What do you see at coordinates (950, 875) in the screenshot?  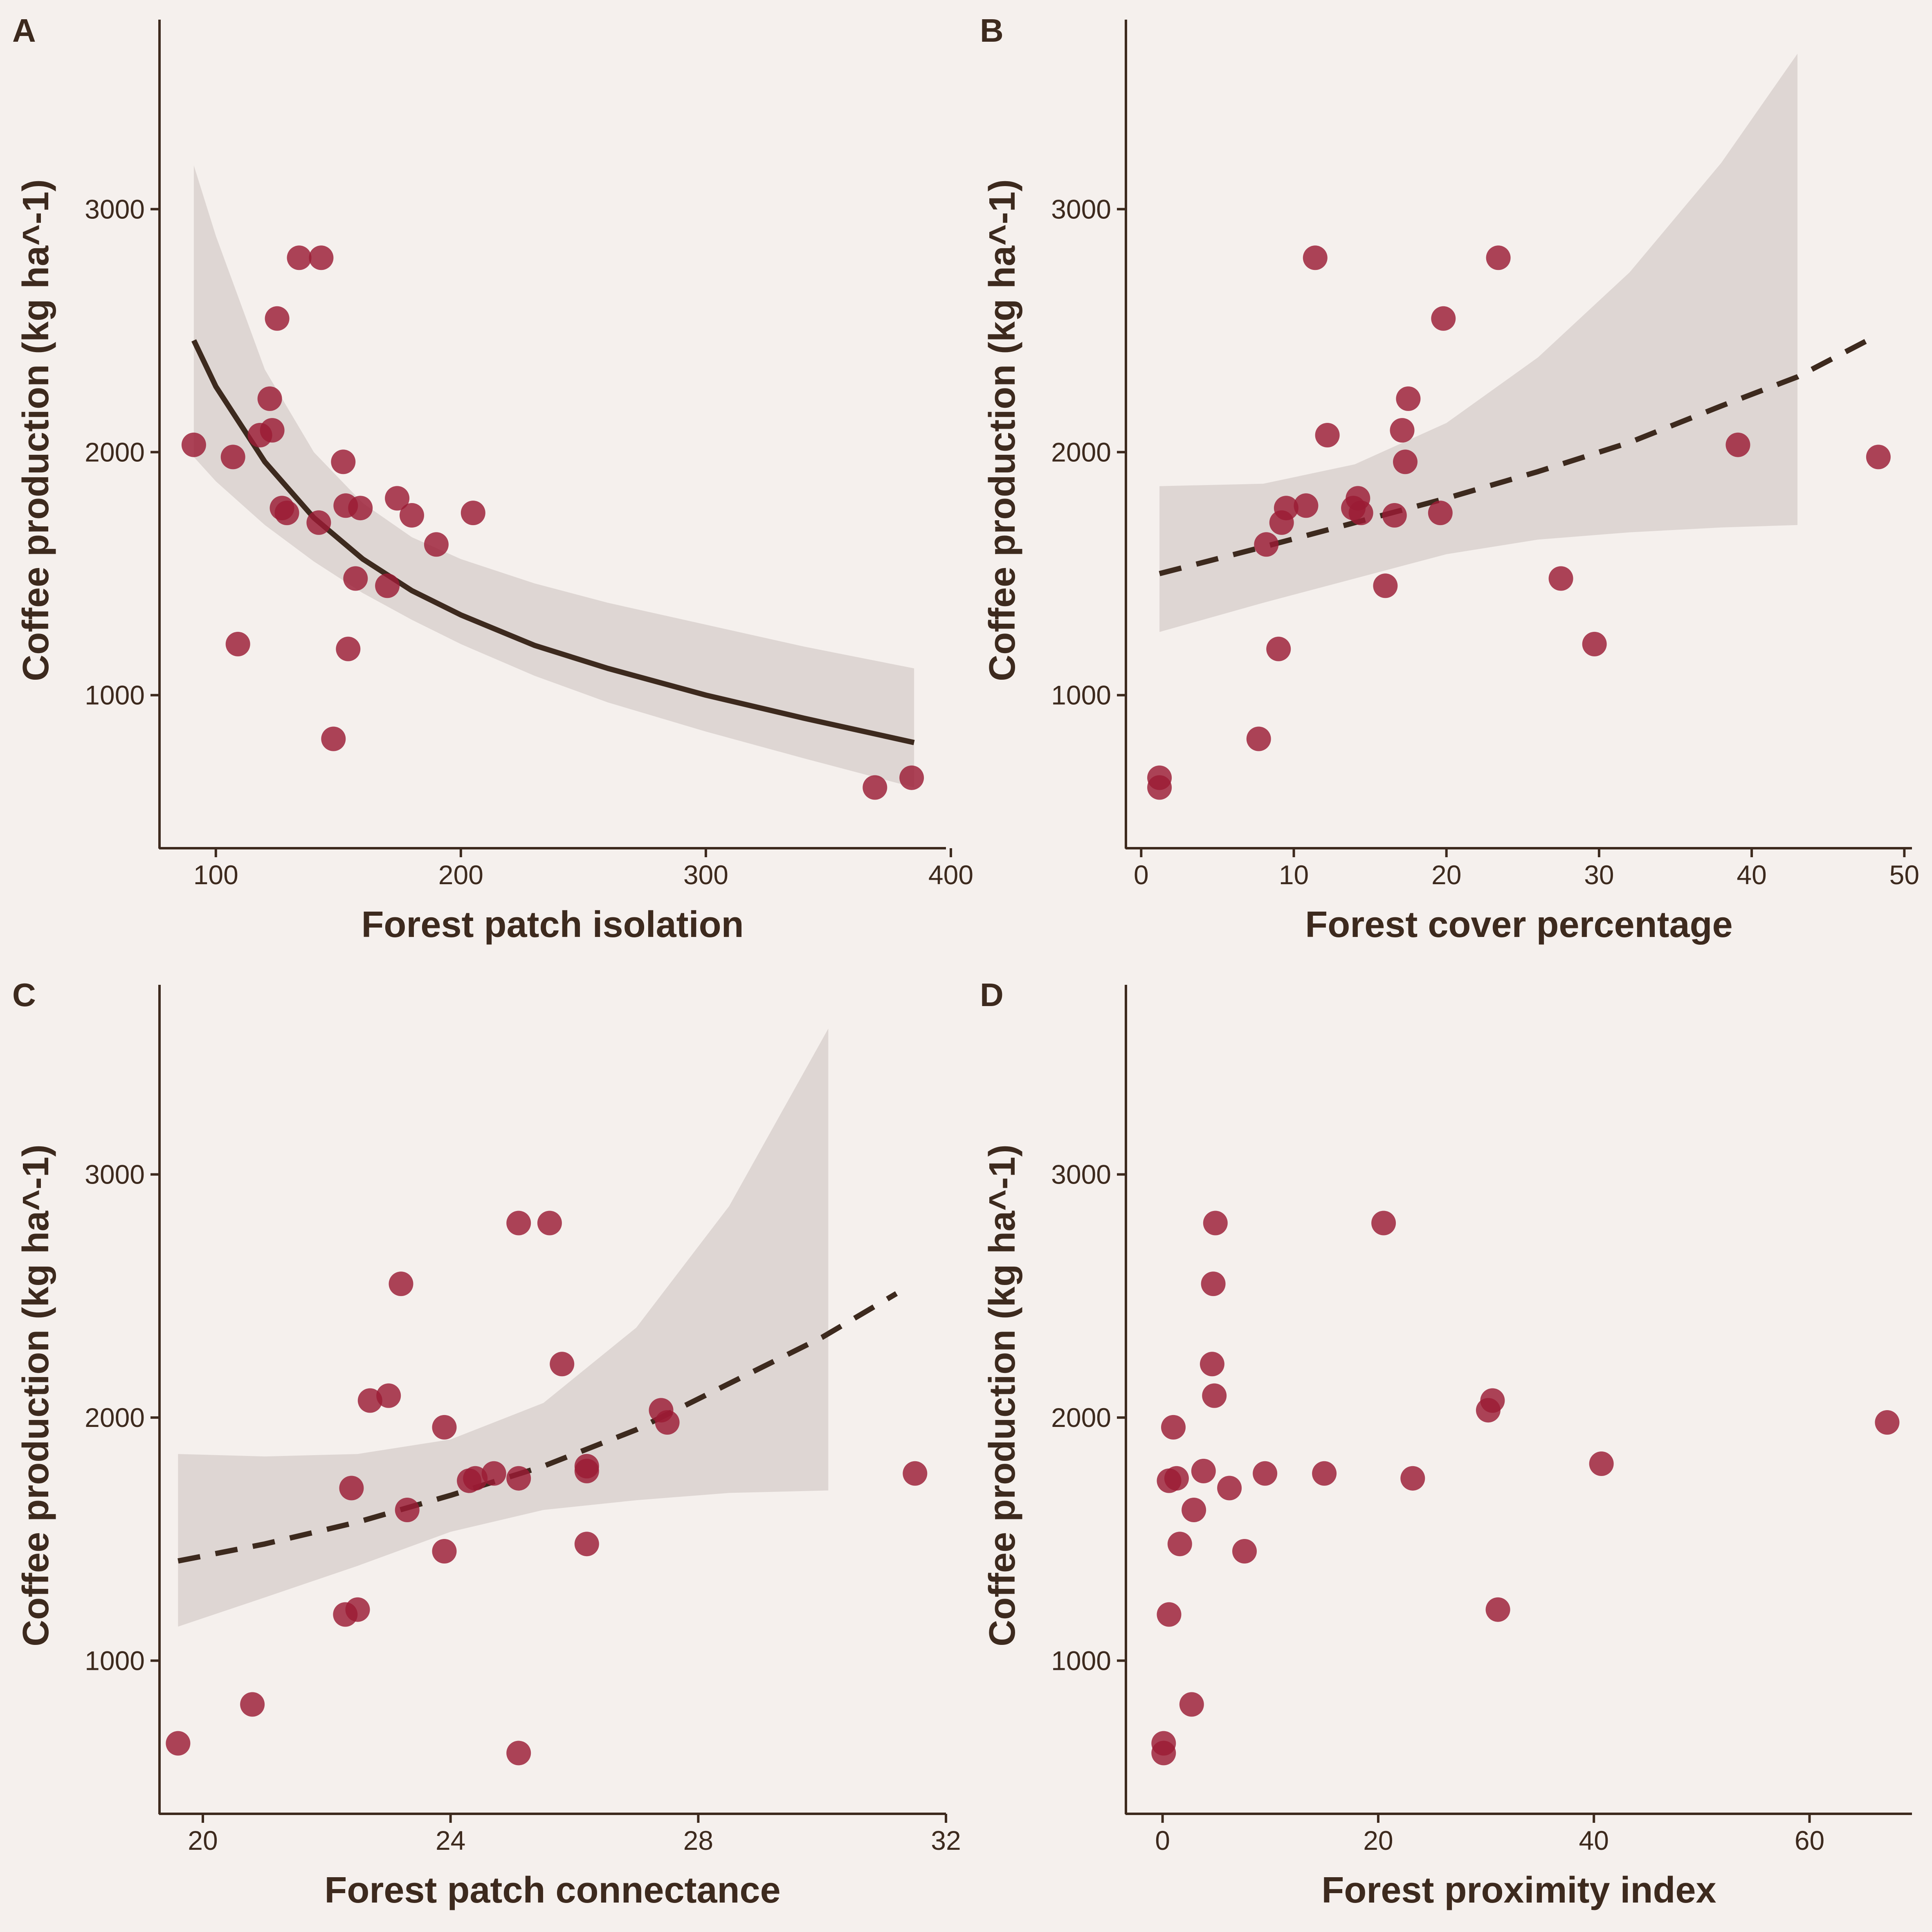 I see `x-tick-label-a-4: 400` at bounding box center [950, 875].